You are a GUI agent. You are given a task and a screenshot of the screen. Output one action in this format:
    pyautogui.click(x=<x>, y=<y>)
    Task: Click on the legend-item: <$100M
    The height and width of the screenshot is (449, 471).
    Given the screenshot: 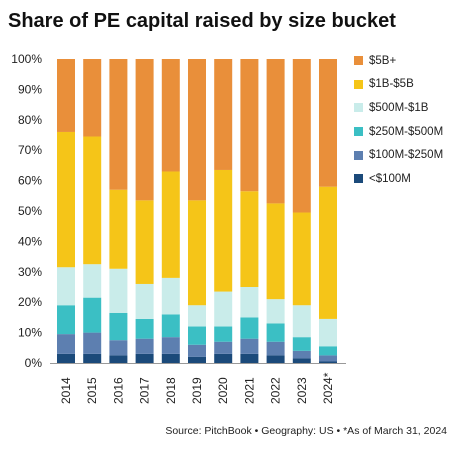 What is the action you would take?
    pyautogui.click(x=398, y=179)
    